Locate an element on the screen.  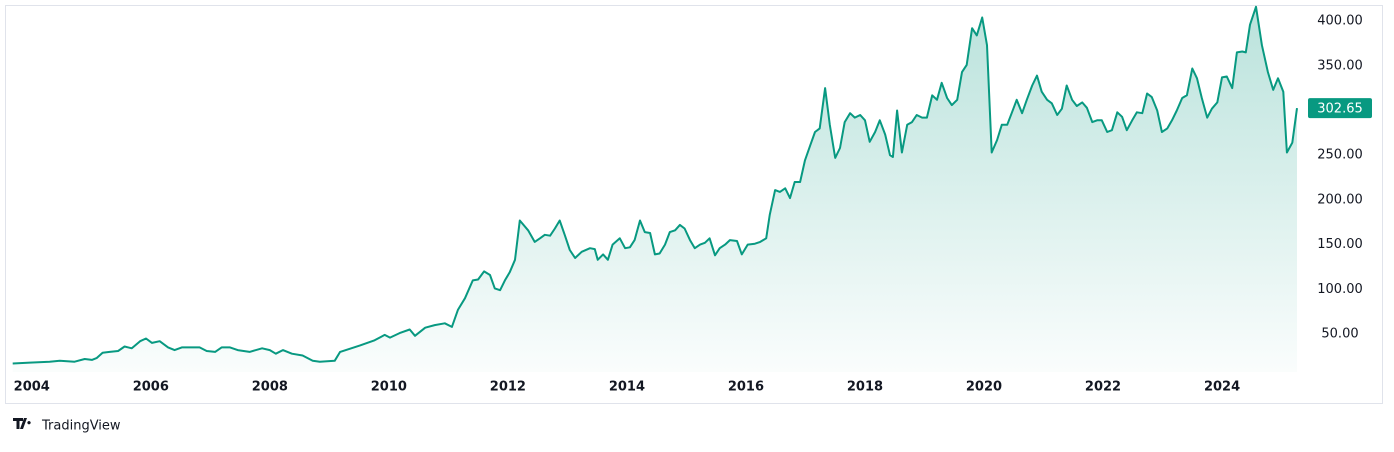
x-tick-label: 2004 is located at coordinates (32, 387).